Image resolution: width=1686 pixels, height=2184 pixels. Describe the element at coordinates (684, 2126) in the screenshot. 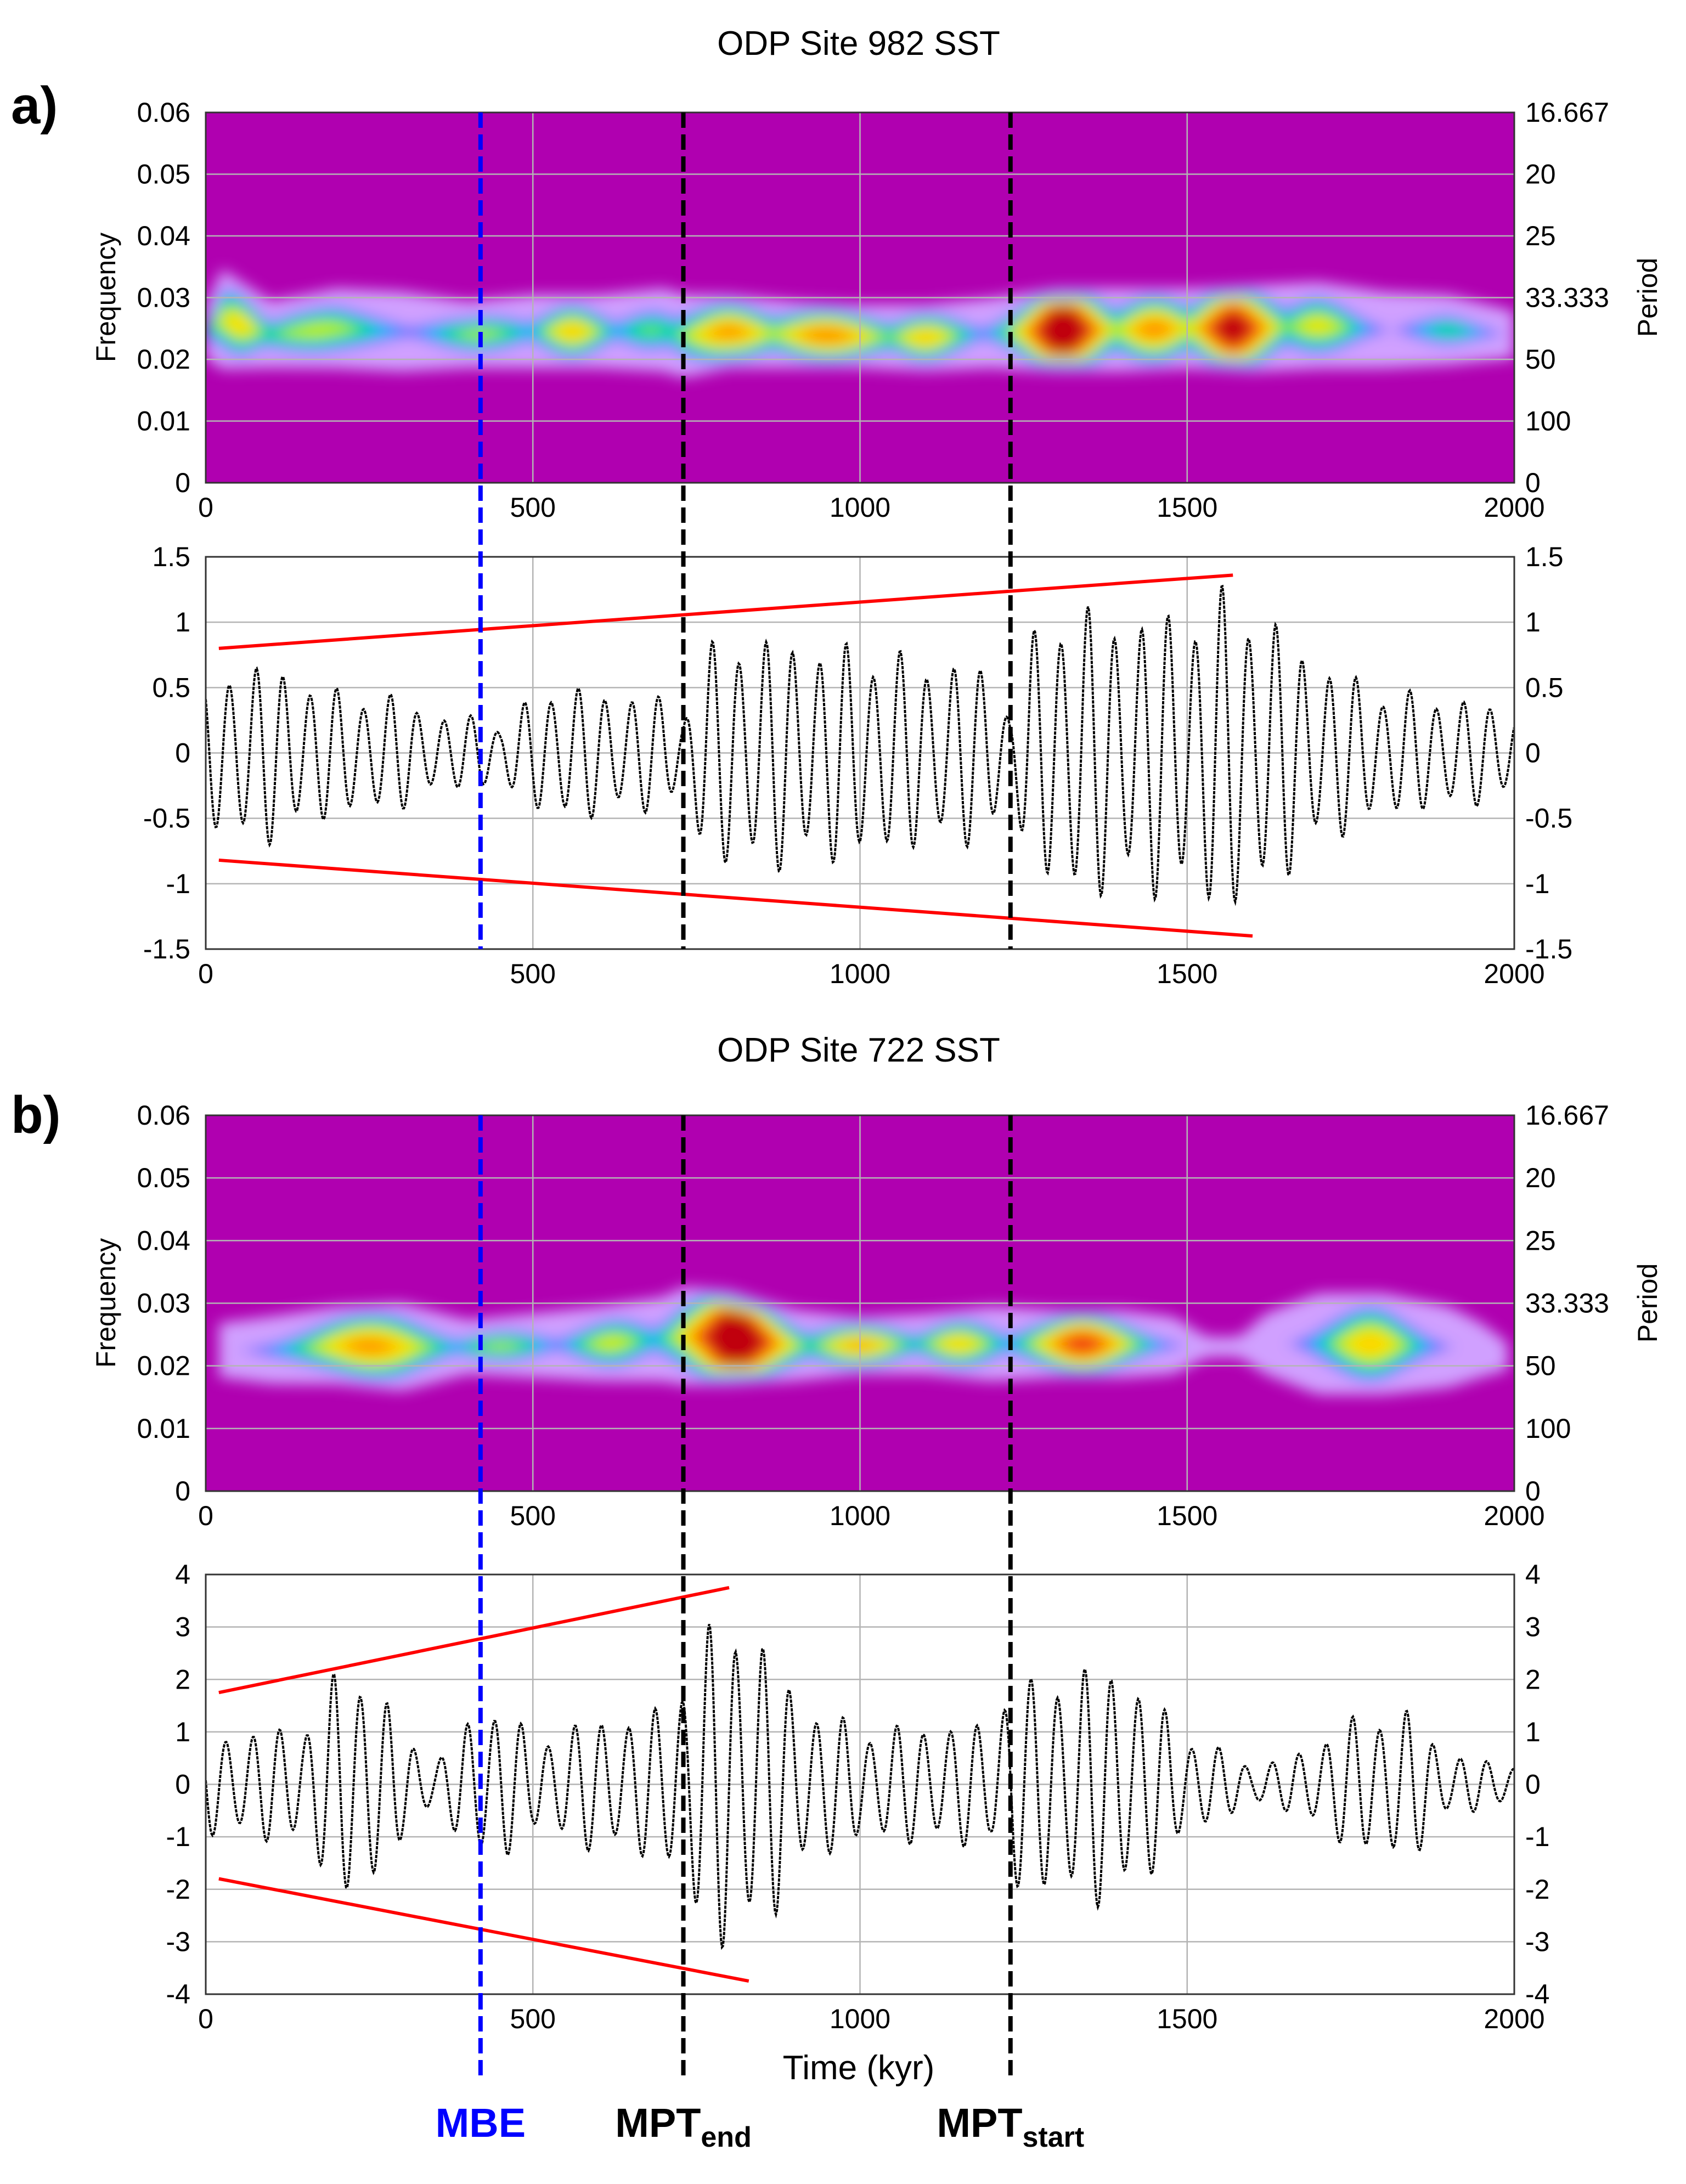

I see `mpt_end-label: MPTend` at that location.